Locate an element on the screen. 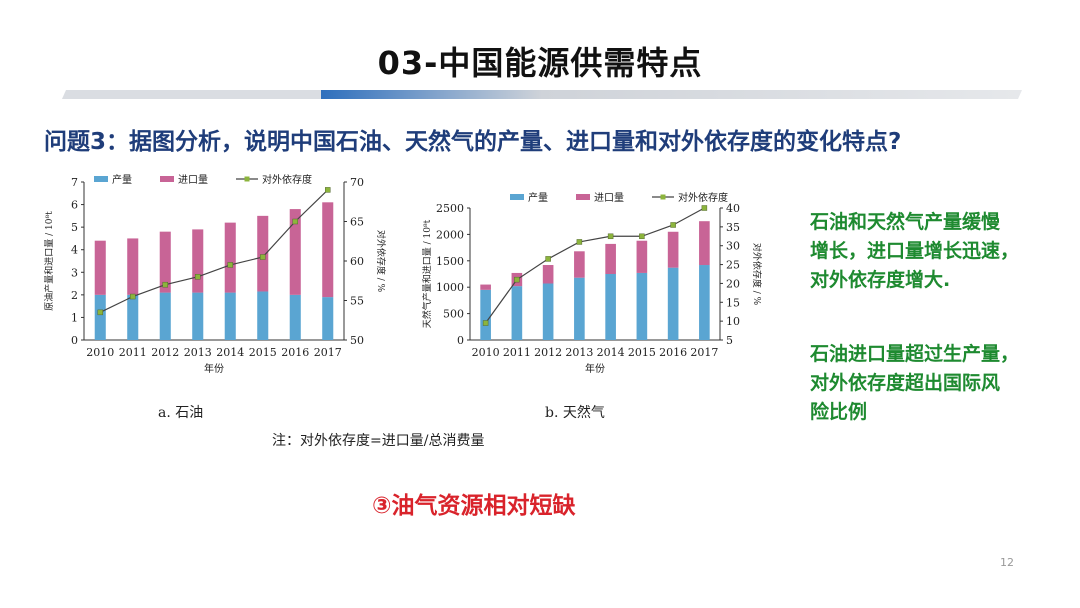  y2-tick-label: 10 is located at coordinates (733, 321).